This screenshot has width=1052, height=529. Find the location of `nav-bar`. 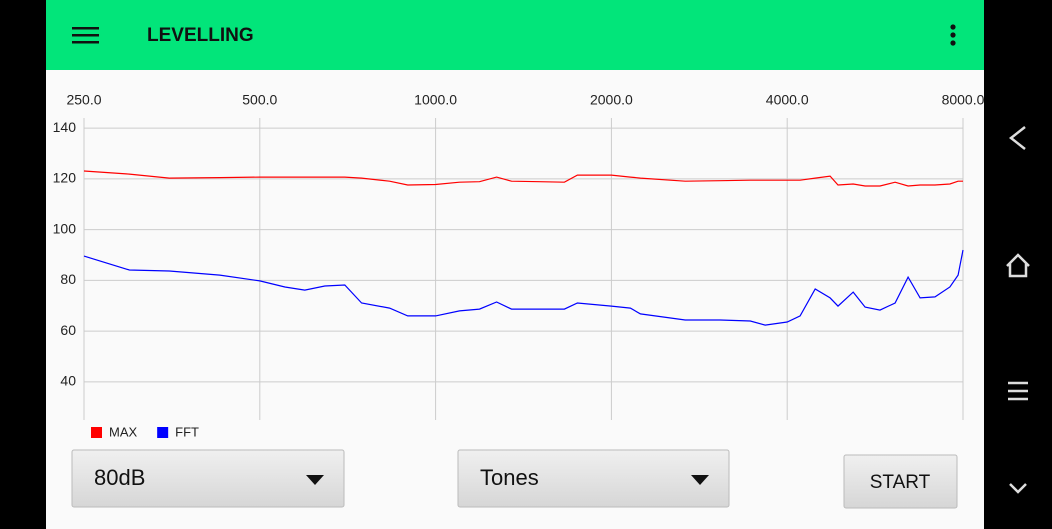

nav-bar is located at coordinates (1018, 310).